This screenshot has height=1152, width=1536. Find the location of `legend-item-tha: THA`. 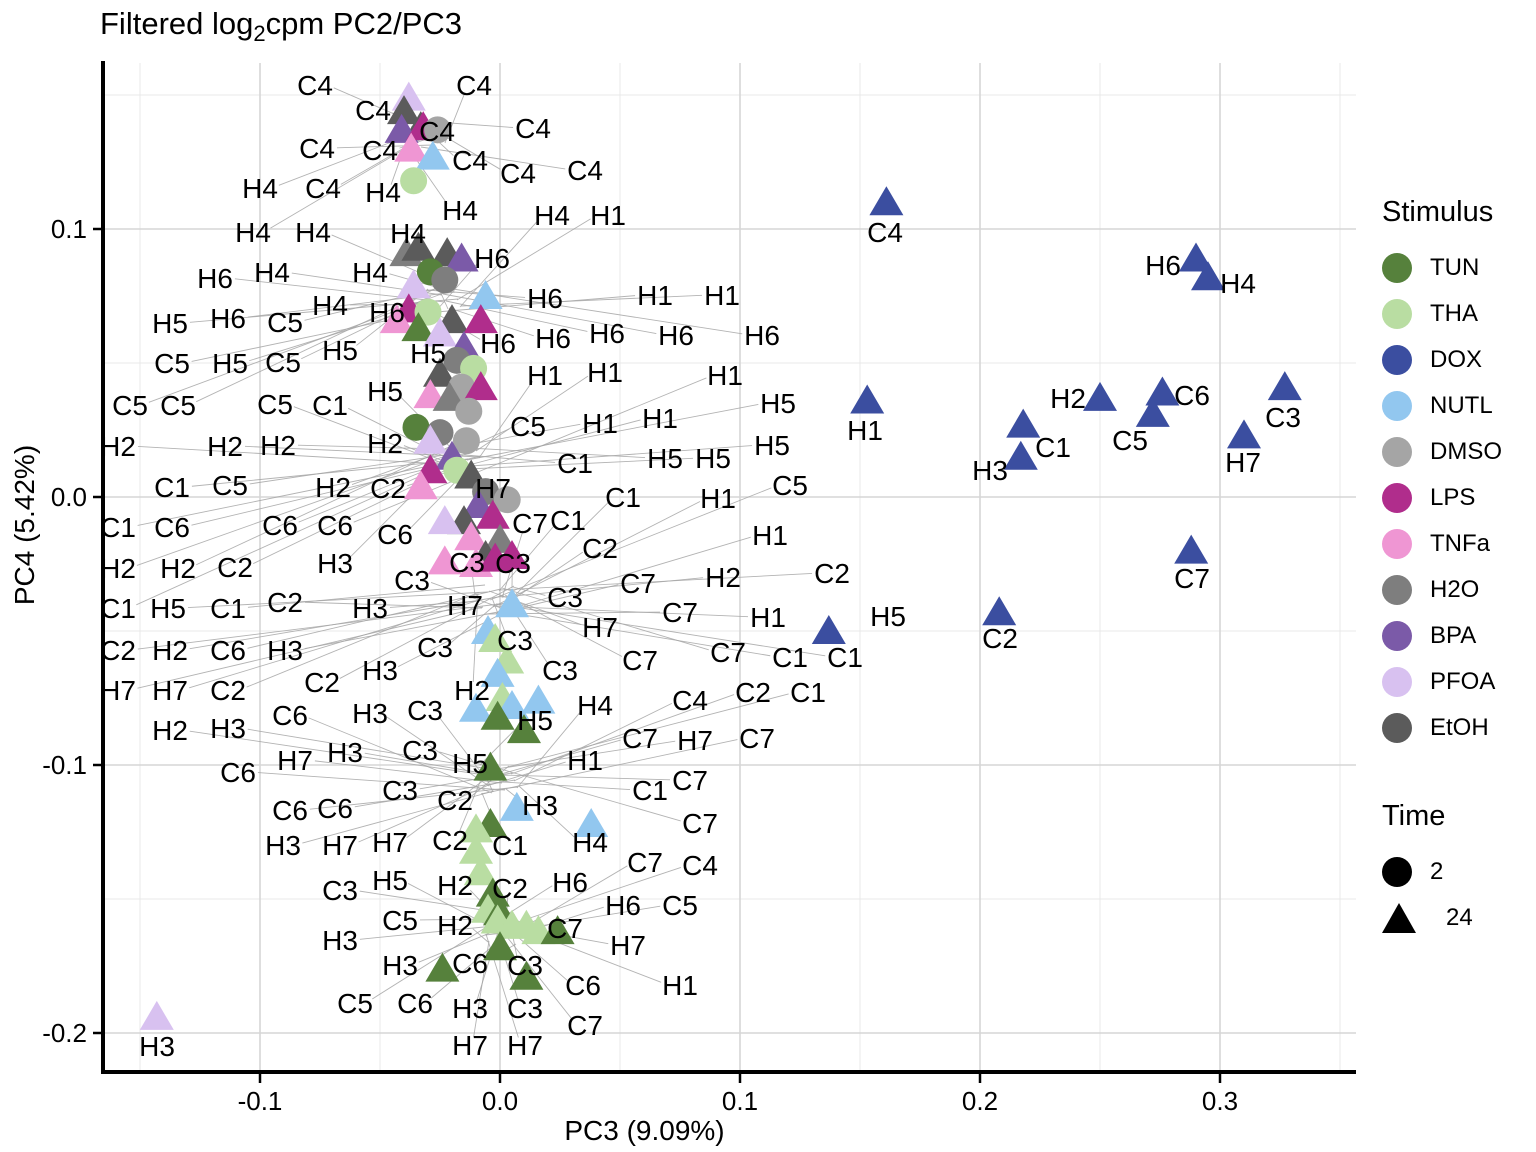

legend-item-tha: THA is located at coordinates (1455, 314).